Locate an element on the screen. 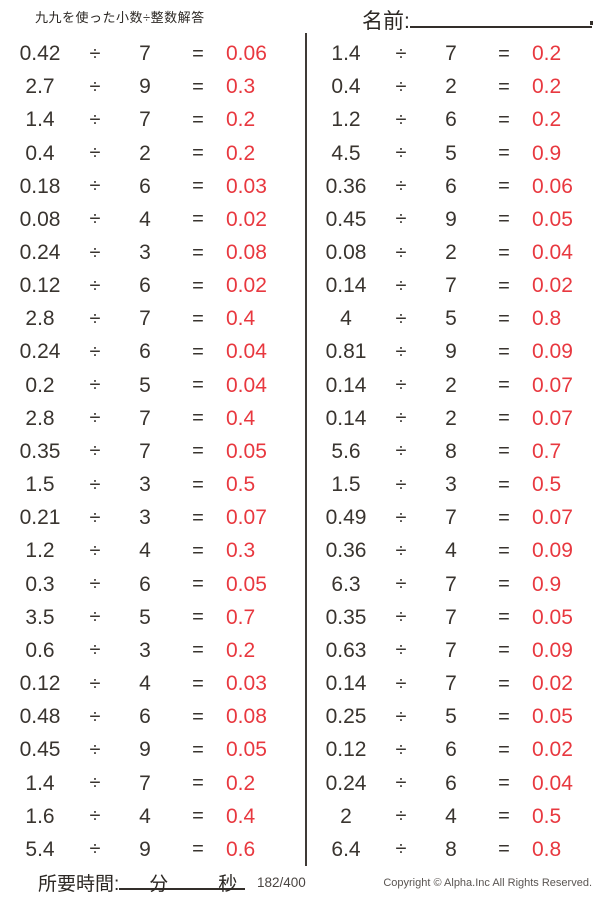  problem-row: 0.2 ÷ 5 = 0.04 is located at coordinates (151, 385).